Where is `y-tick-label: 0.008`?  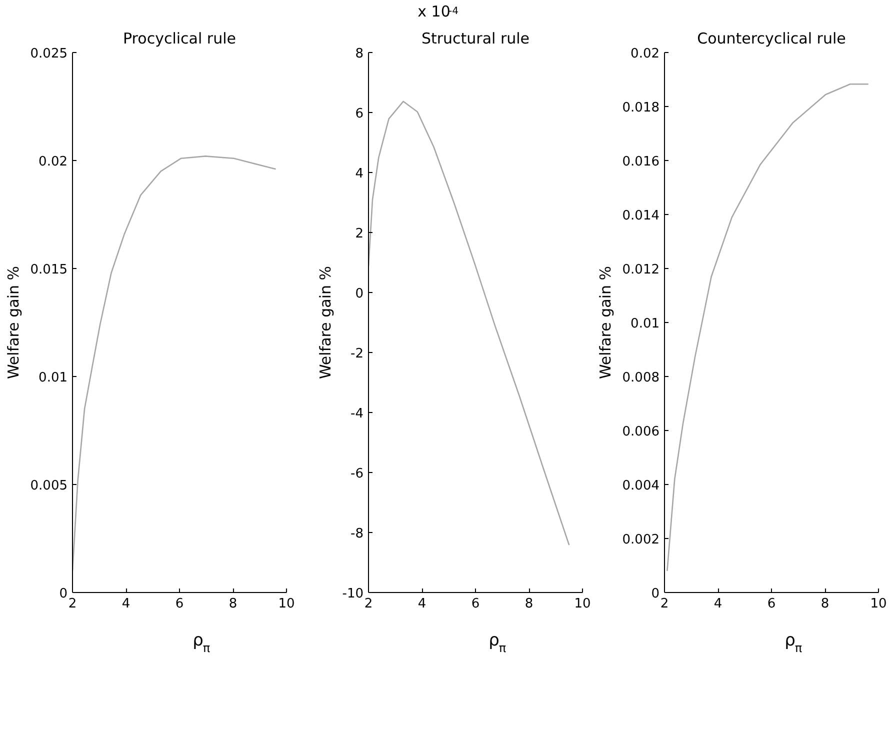 y-tick-label: 0.008 is located at coordinates (641, 378).